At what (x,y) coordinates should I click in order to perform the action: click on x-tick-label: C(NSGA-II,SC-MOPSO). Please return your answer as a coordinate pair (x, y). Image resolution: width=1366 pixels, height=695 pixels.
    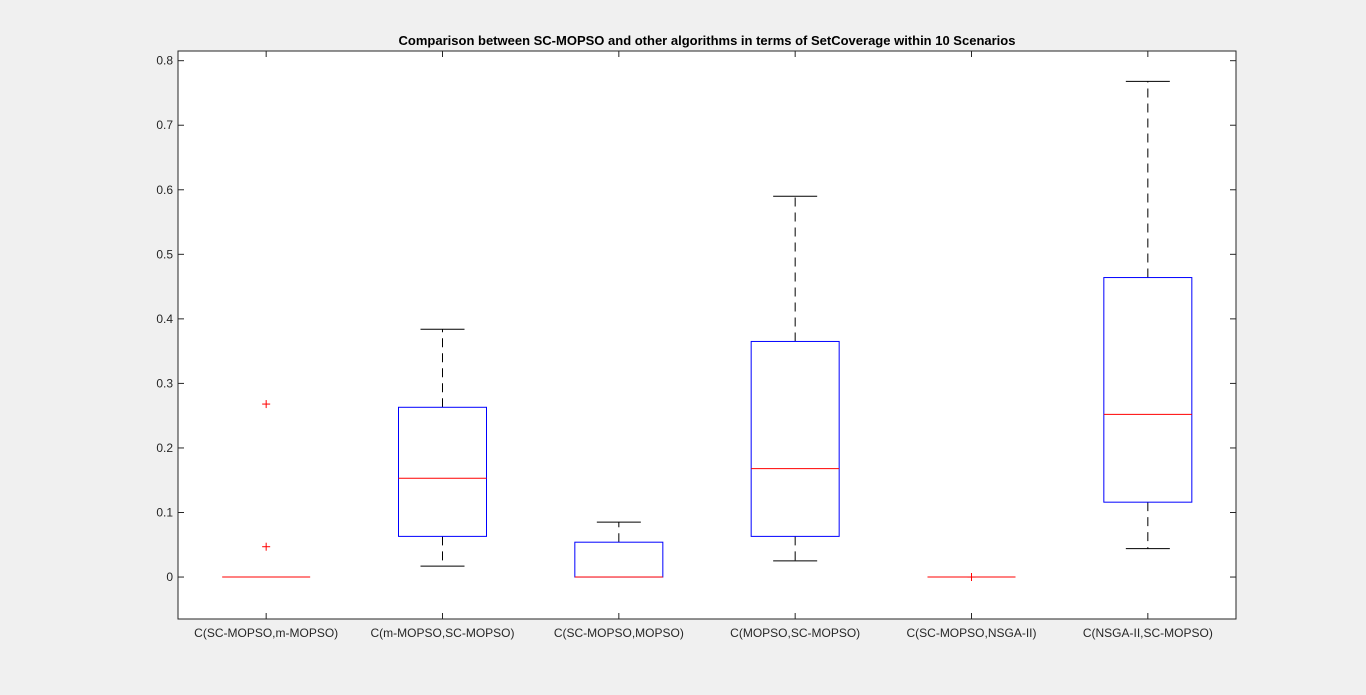
    Looking at the image, I should click on (1148, 633).